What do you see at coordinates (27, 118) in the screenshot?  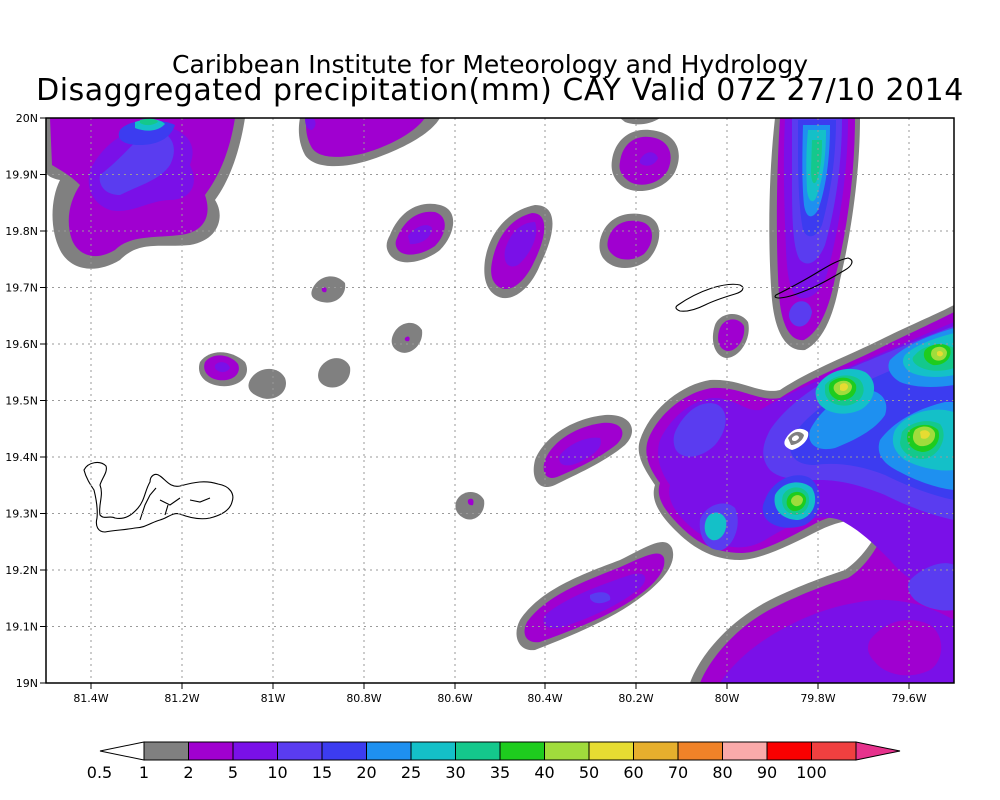 I see `lat-label: 20N` at bounding box center [27, 118].